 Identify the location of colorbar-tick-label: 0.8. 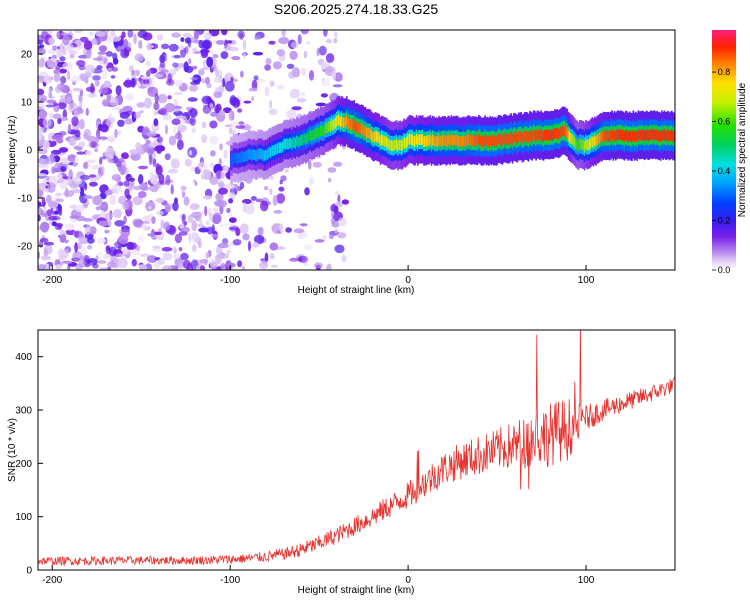
(724, 72).